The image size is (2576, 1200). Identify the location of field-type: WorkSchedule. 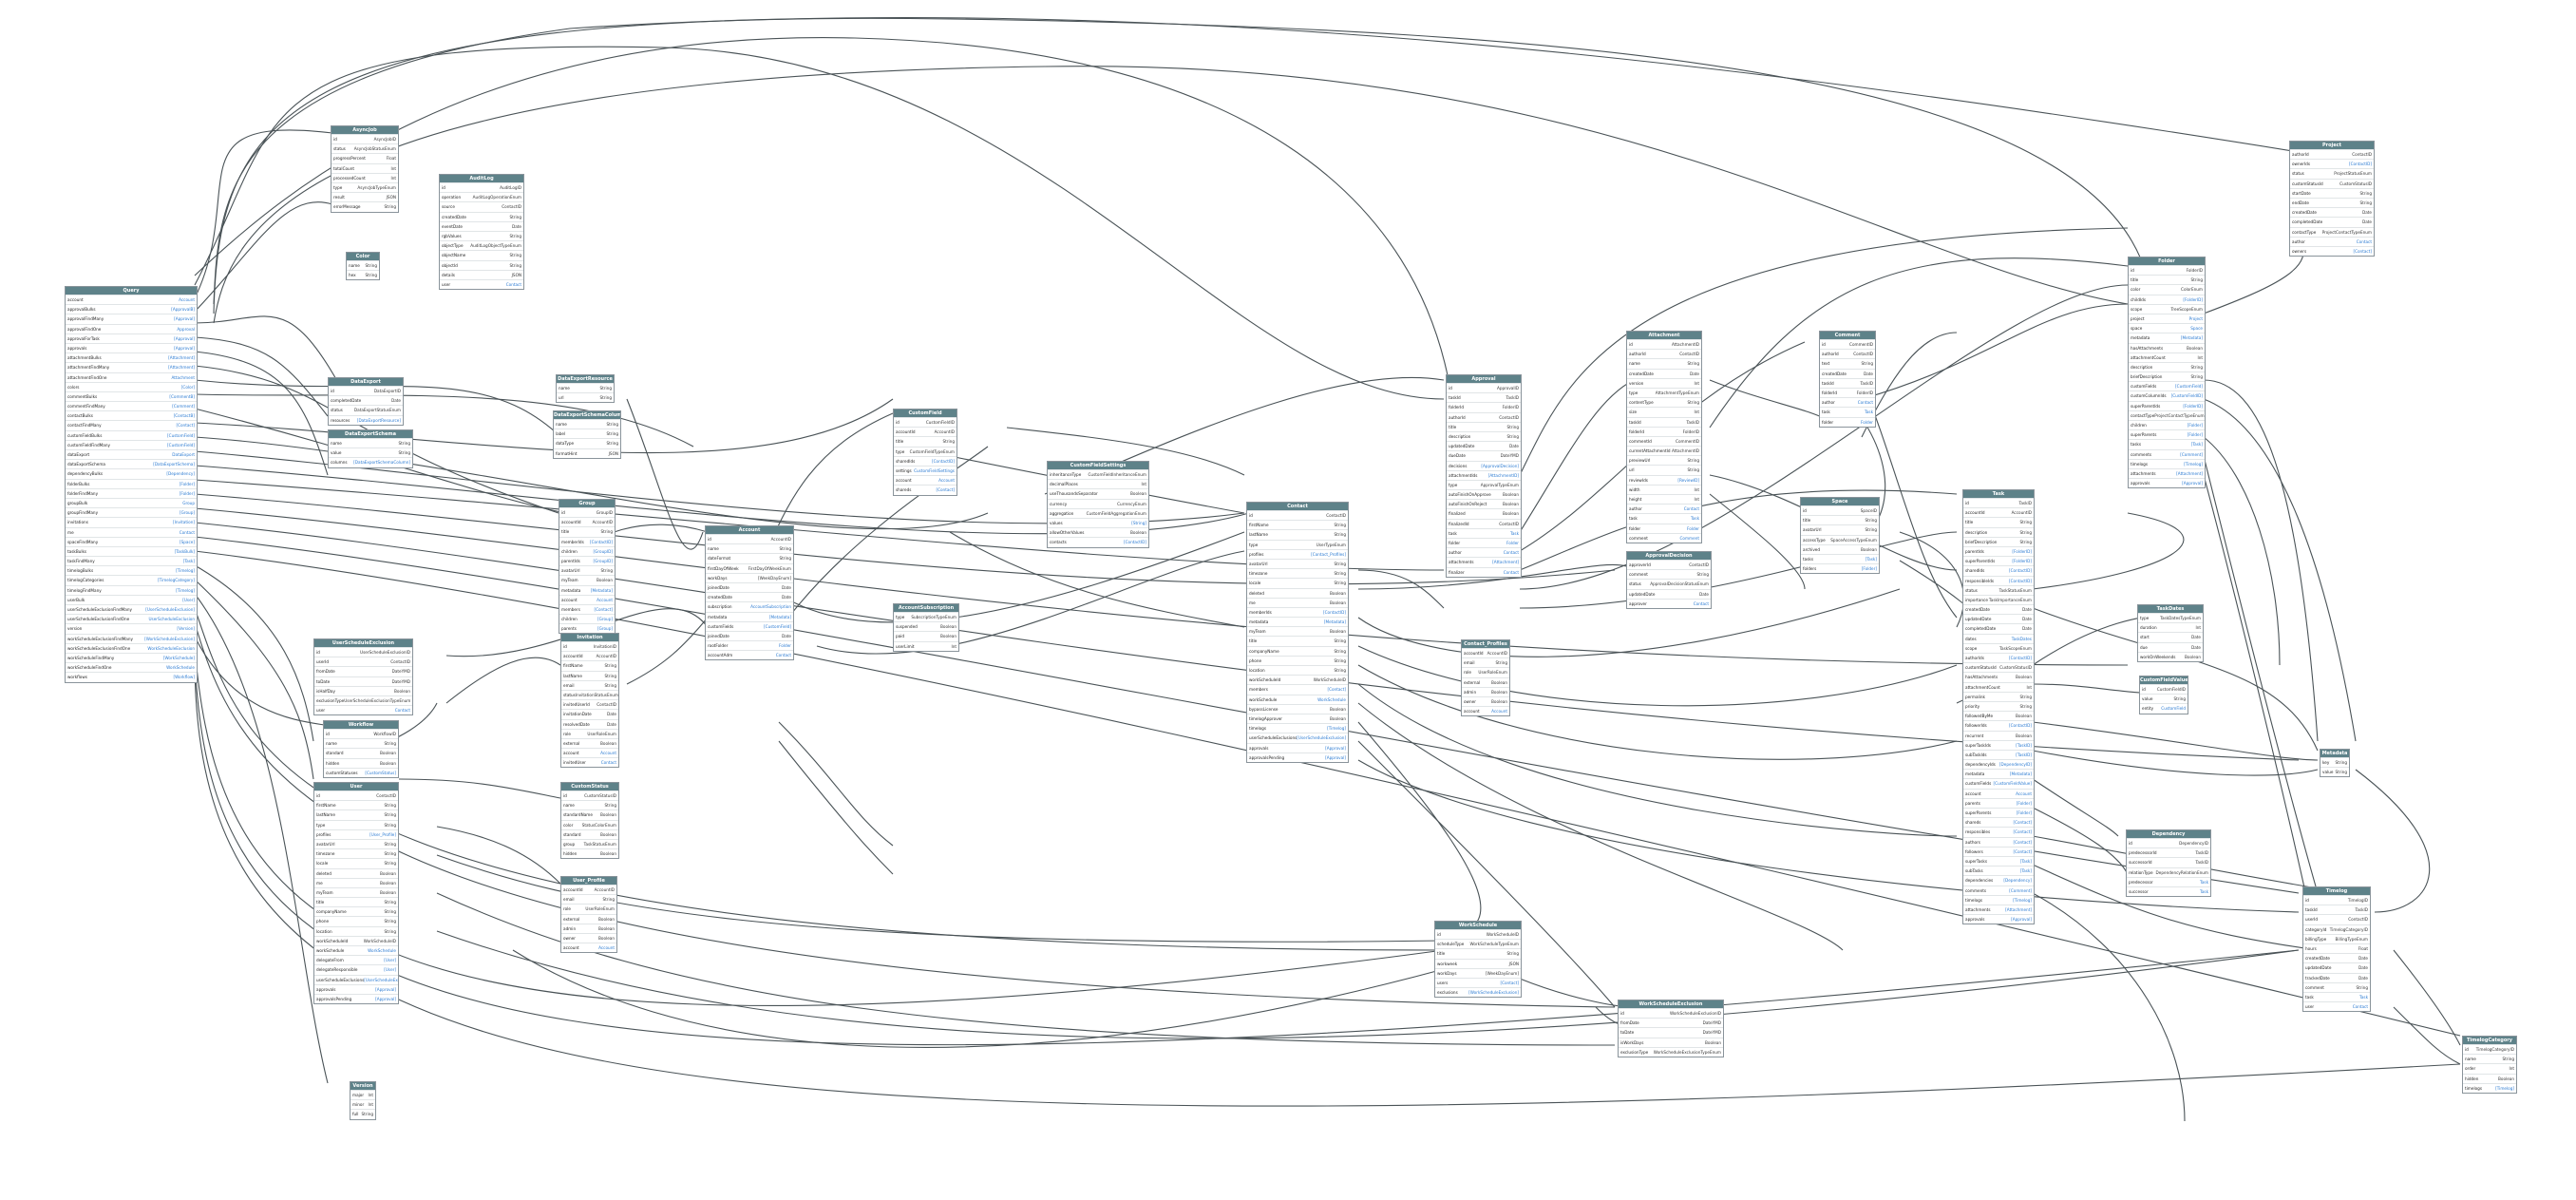
(382, 950).